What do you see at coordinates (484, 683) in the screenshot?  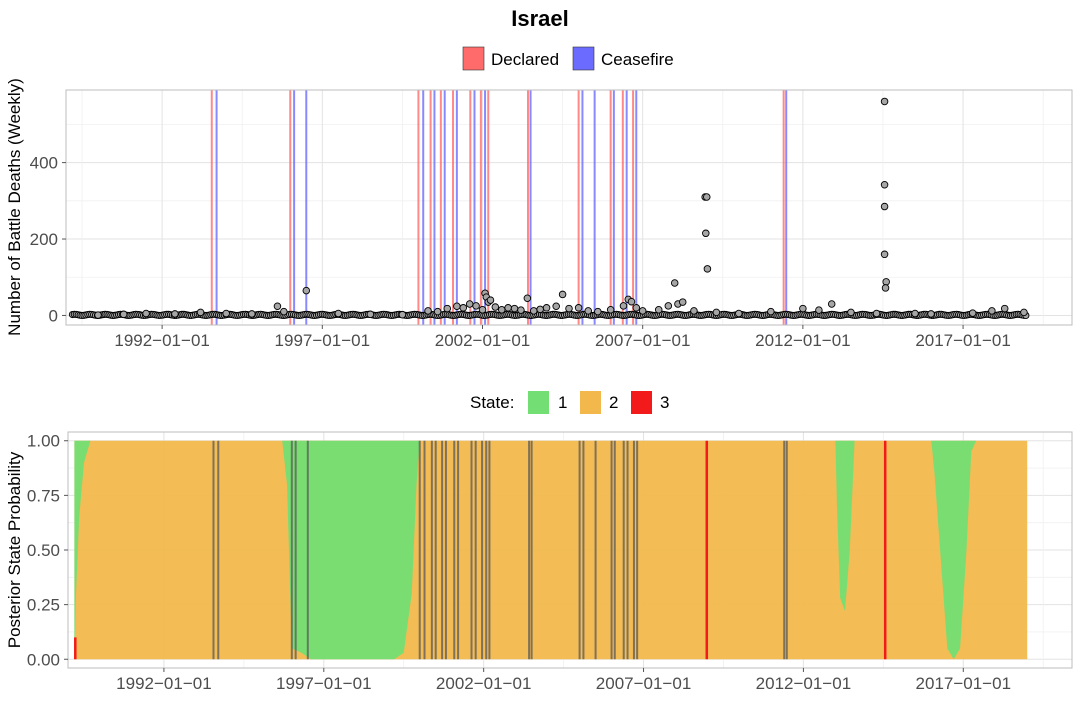 I see `x-tick-label: 2002−01−01` at bounding box center [484, 683].